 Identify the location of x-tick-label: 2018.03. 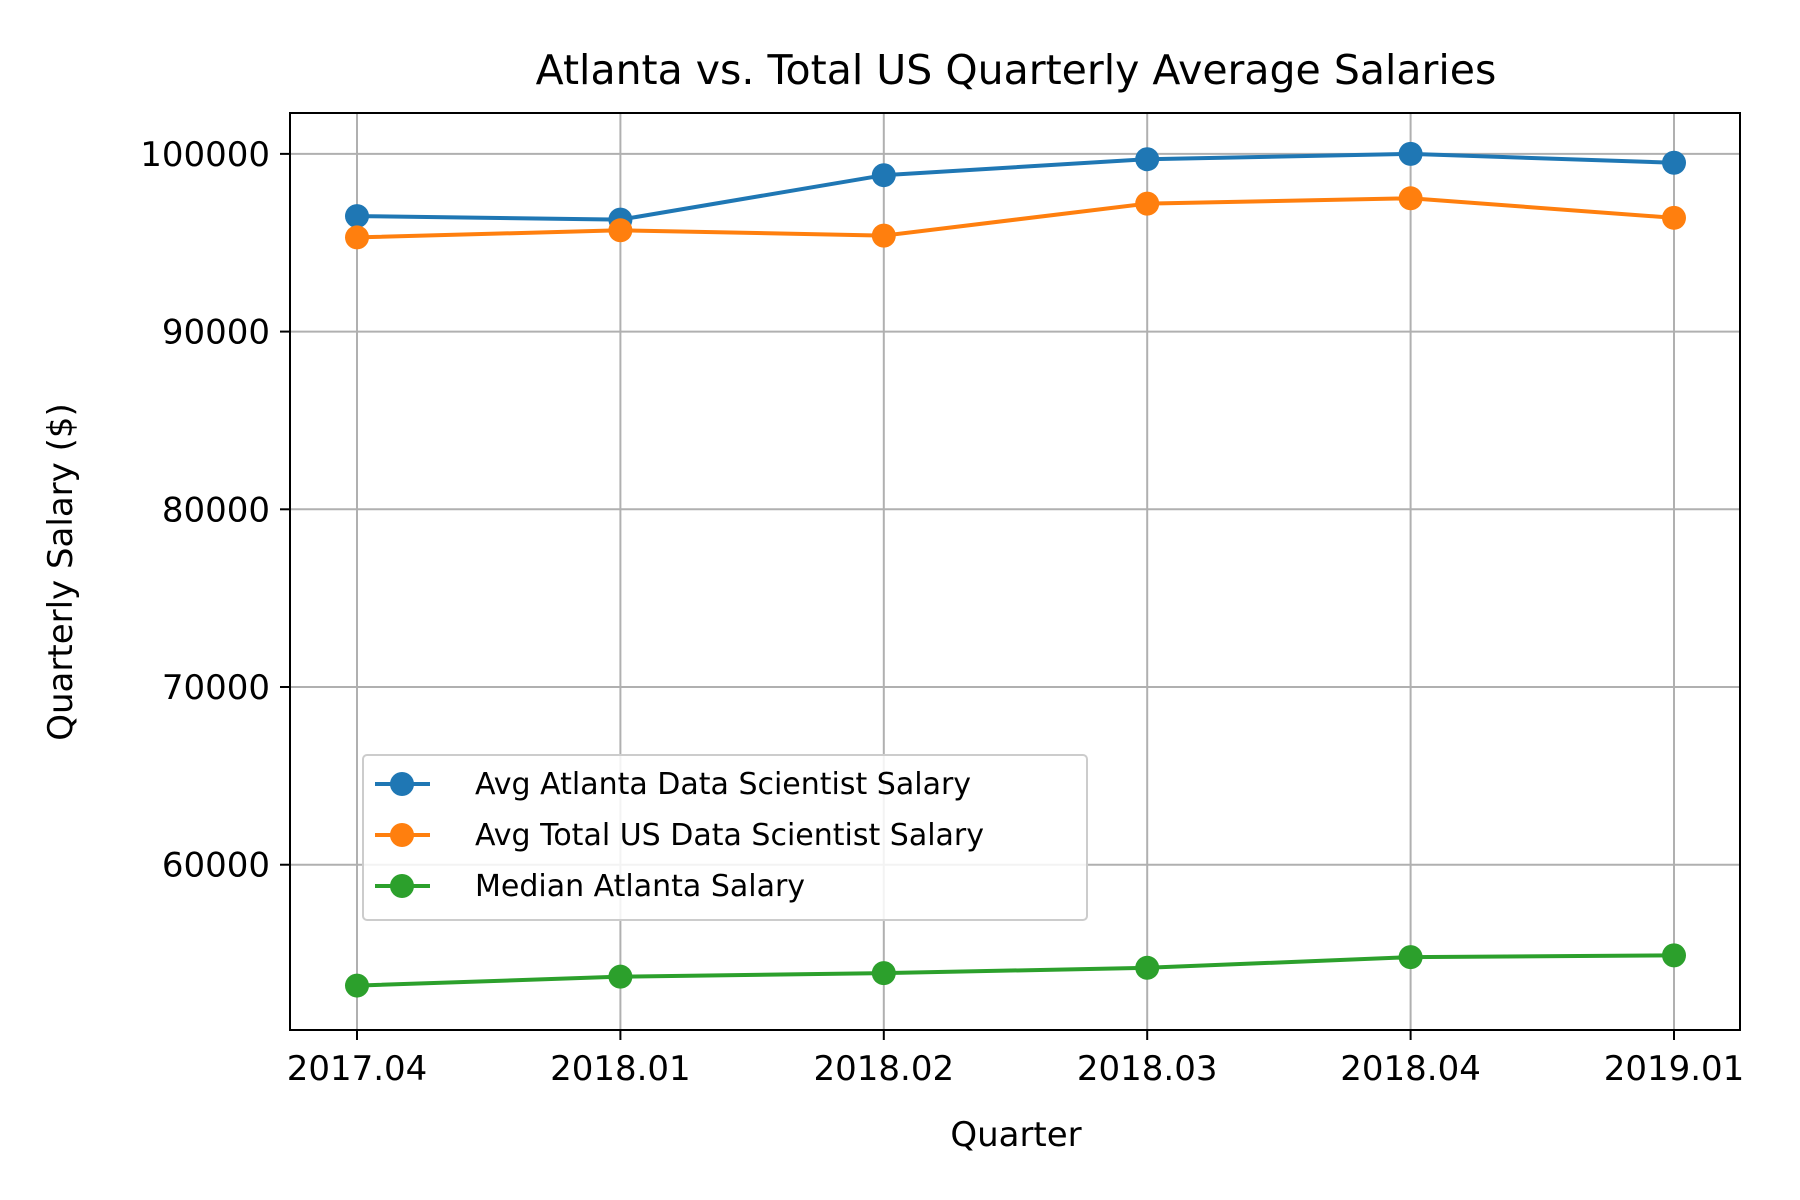
(1147, 1069).